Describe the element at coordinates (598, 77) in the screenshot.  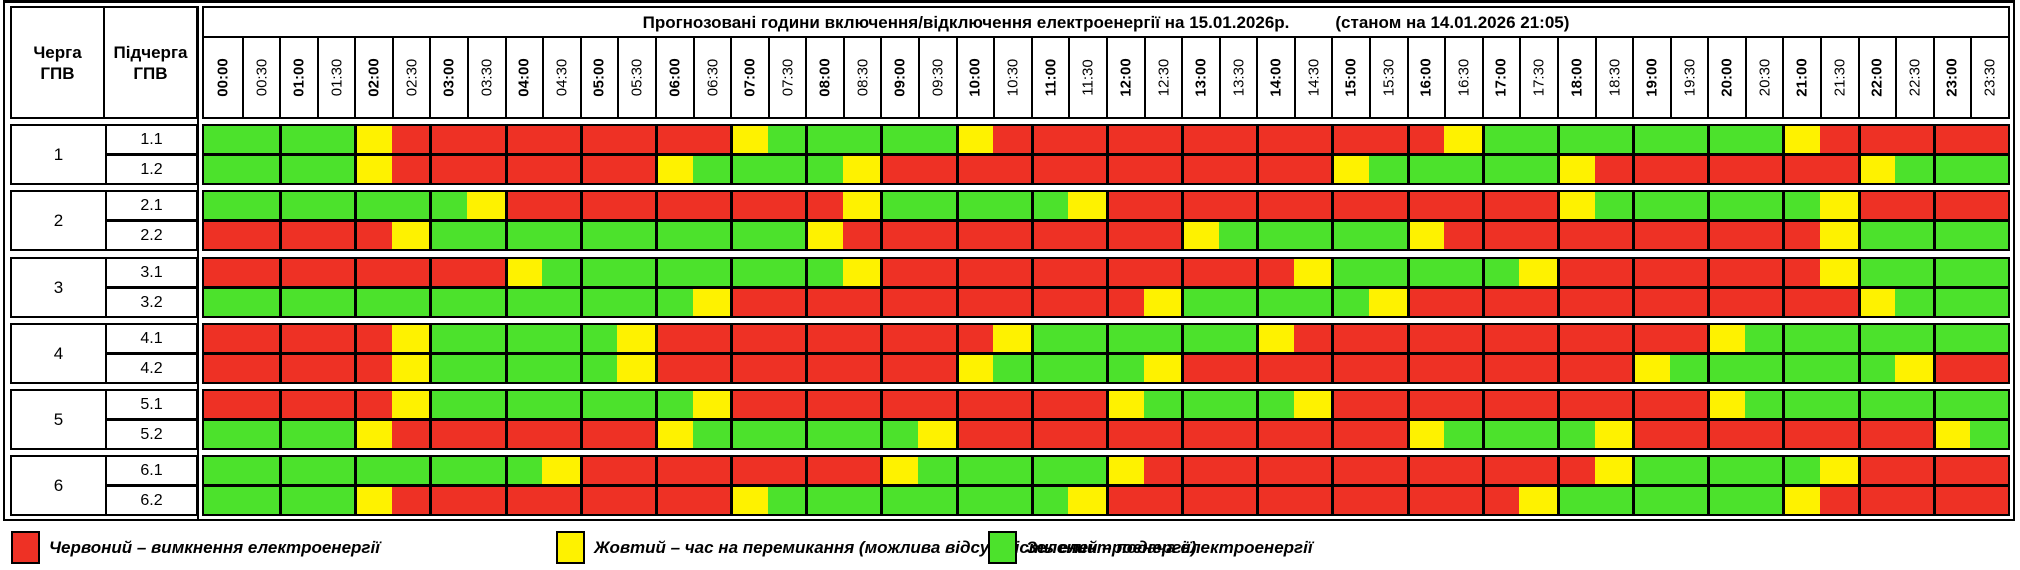
I see `time-label-cell: 05:00` at that location.